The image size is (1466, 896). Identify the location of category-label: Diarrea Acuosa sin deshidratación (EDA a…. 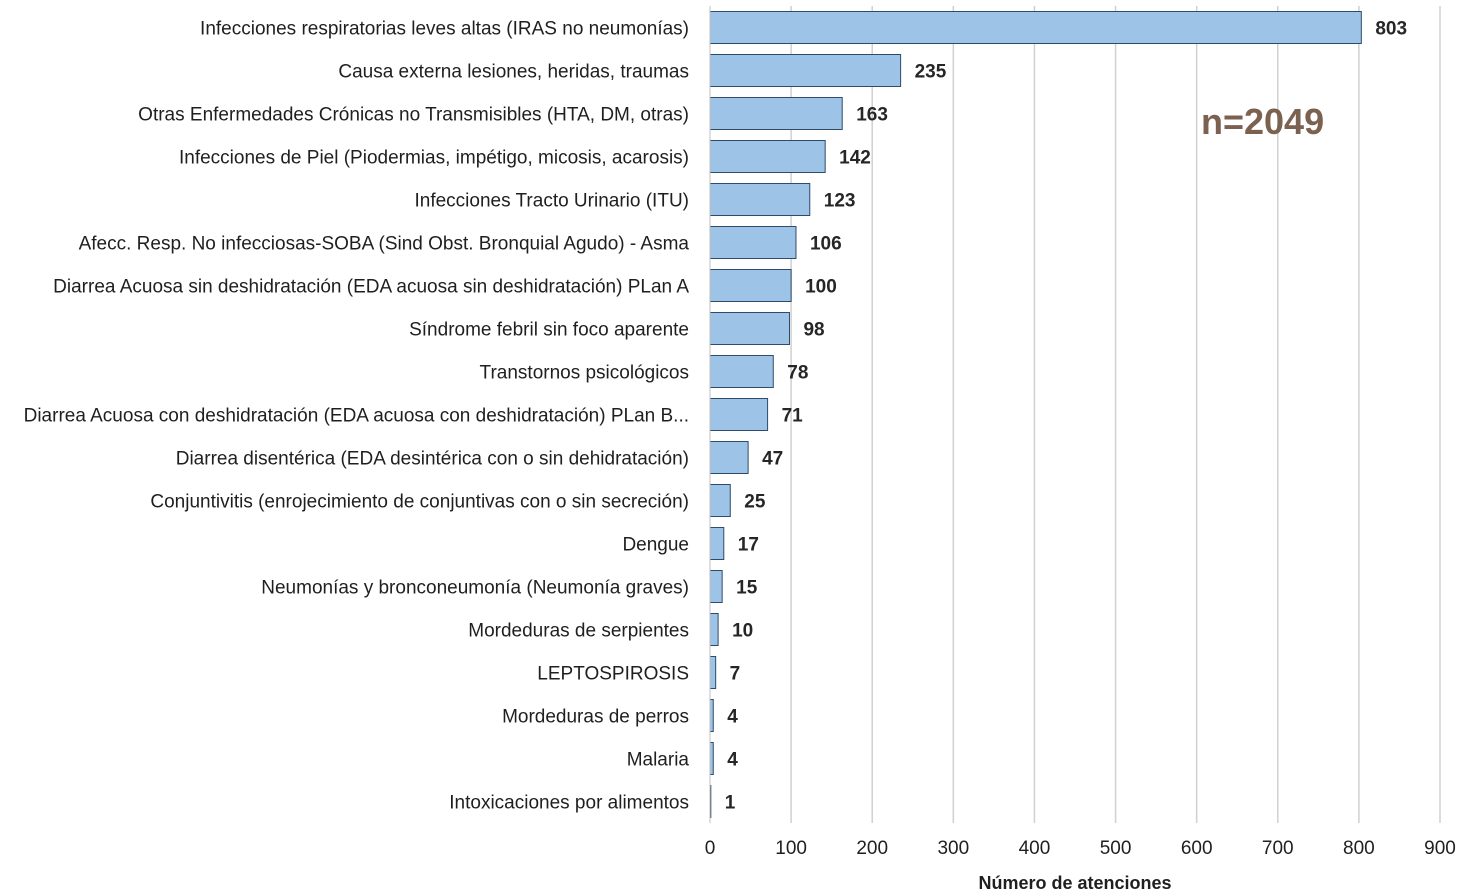
(371, 287).